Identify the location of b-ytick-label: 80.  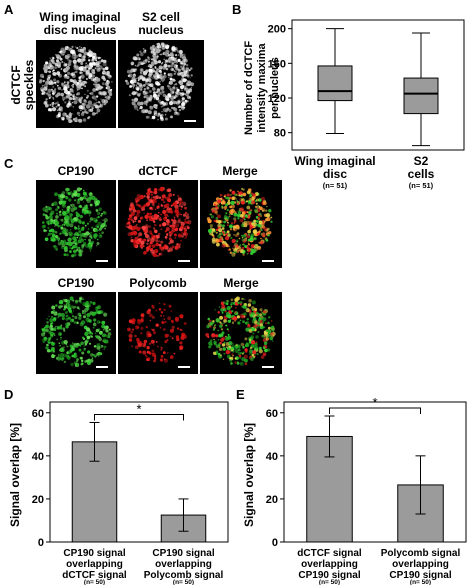
(280, 134).